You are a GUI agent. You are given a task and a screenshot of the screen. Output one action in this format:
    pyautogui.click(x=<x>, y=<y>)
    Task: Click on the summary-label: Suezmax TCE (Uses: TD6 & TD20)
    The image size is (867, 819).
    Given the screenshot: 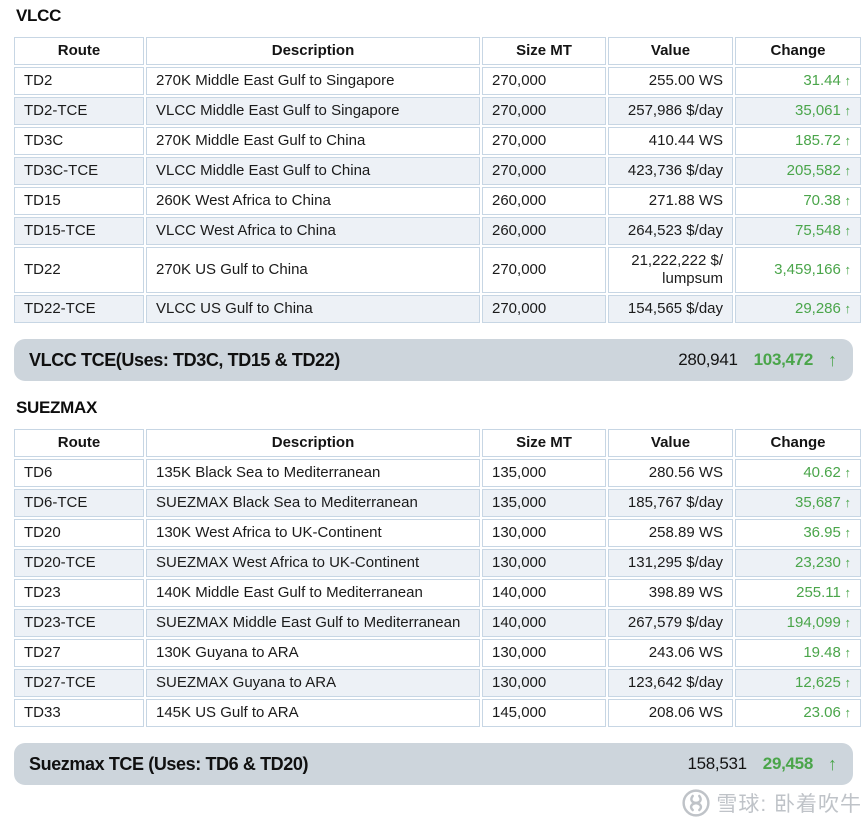 What is the action you would take?
    pyautogui.click(x=169, y=763)
    